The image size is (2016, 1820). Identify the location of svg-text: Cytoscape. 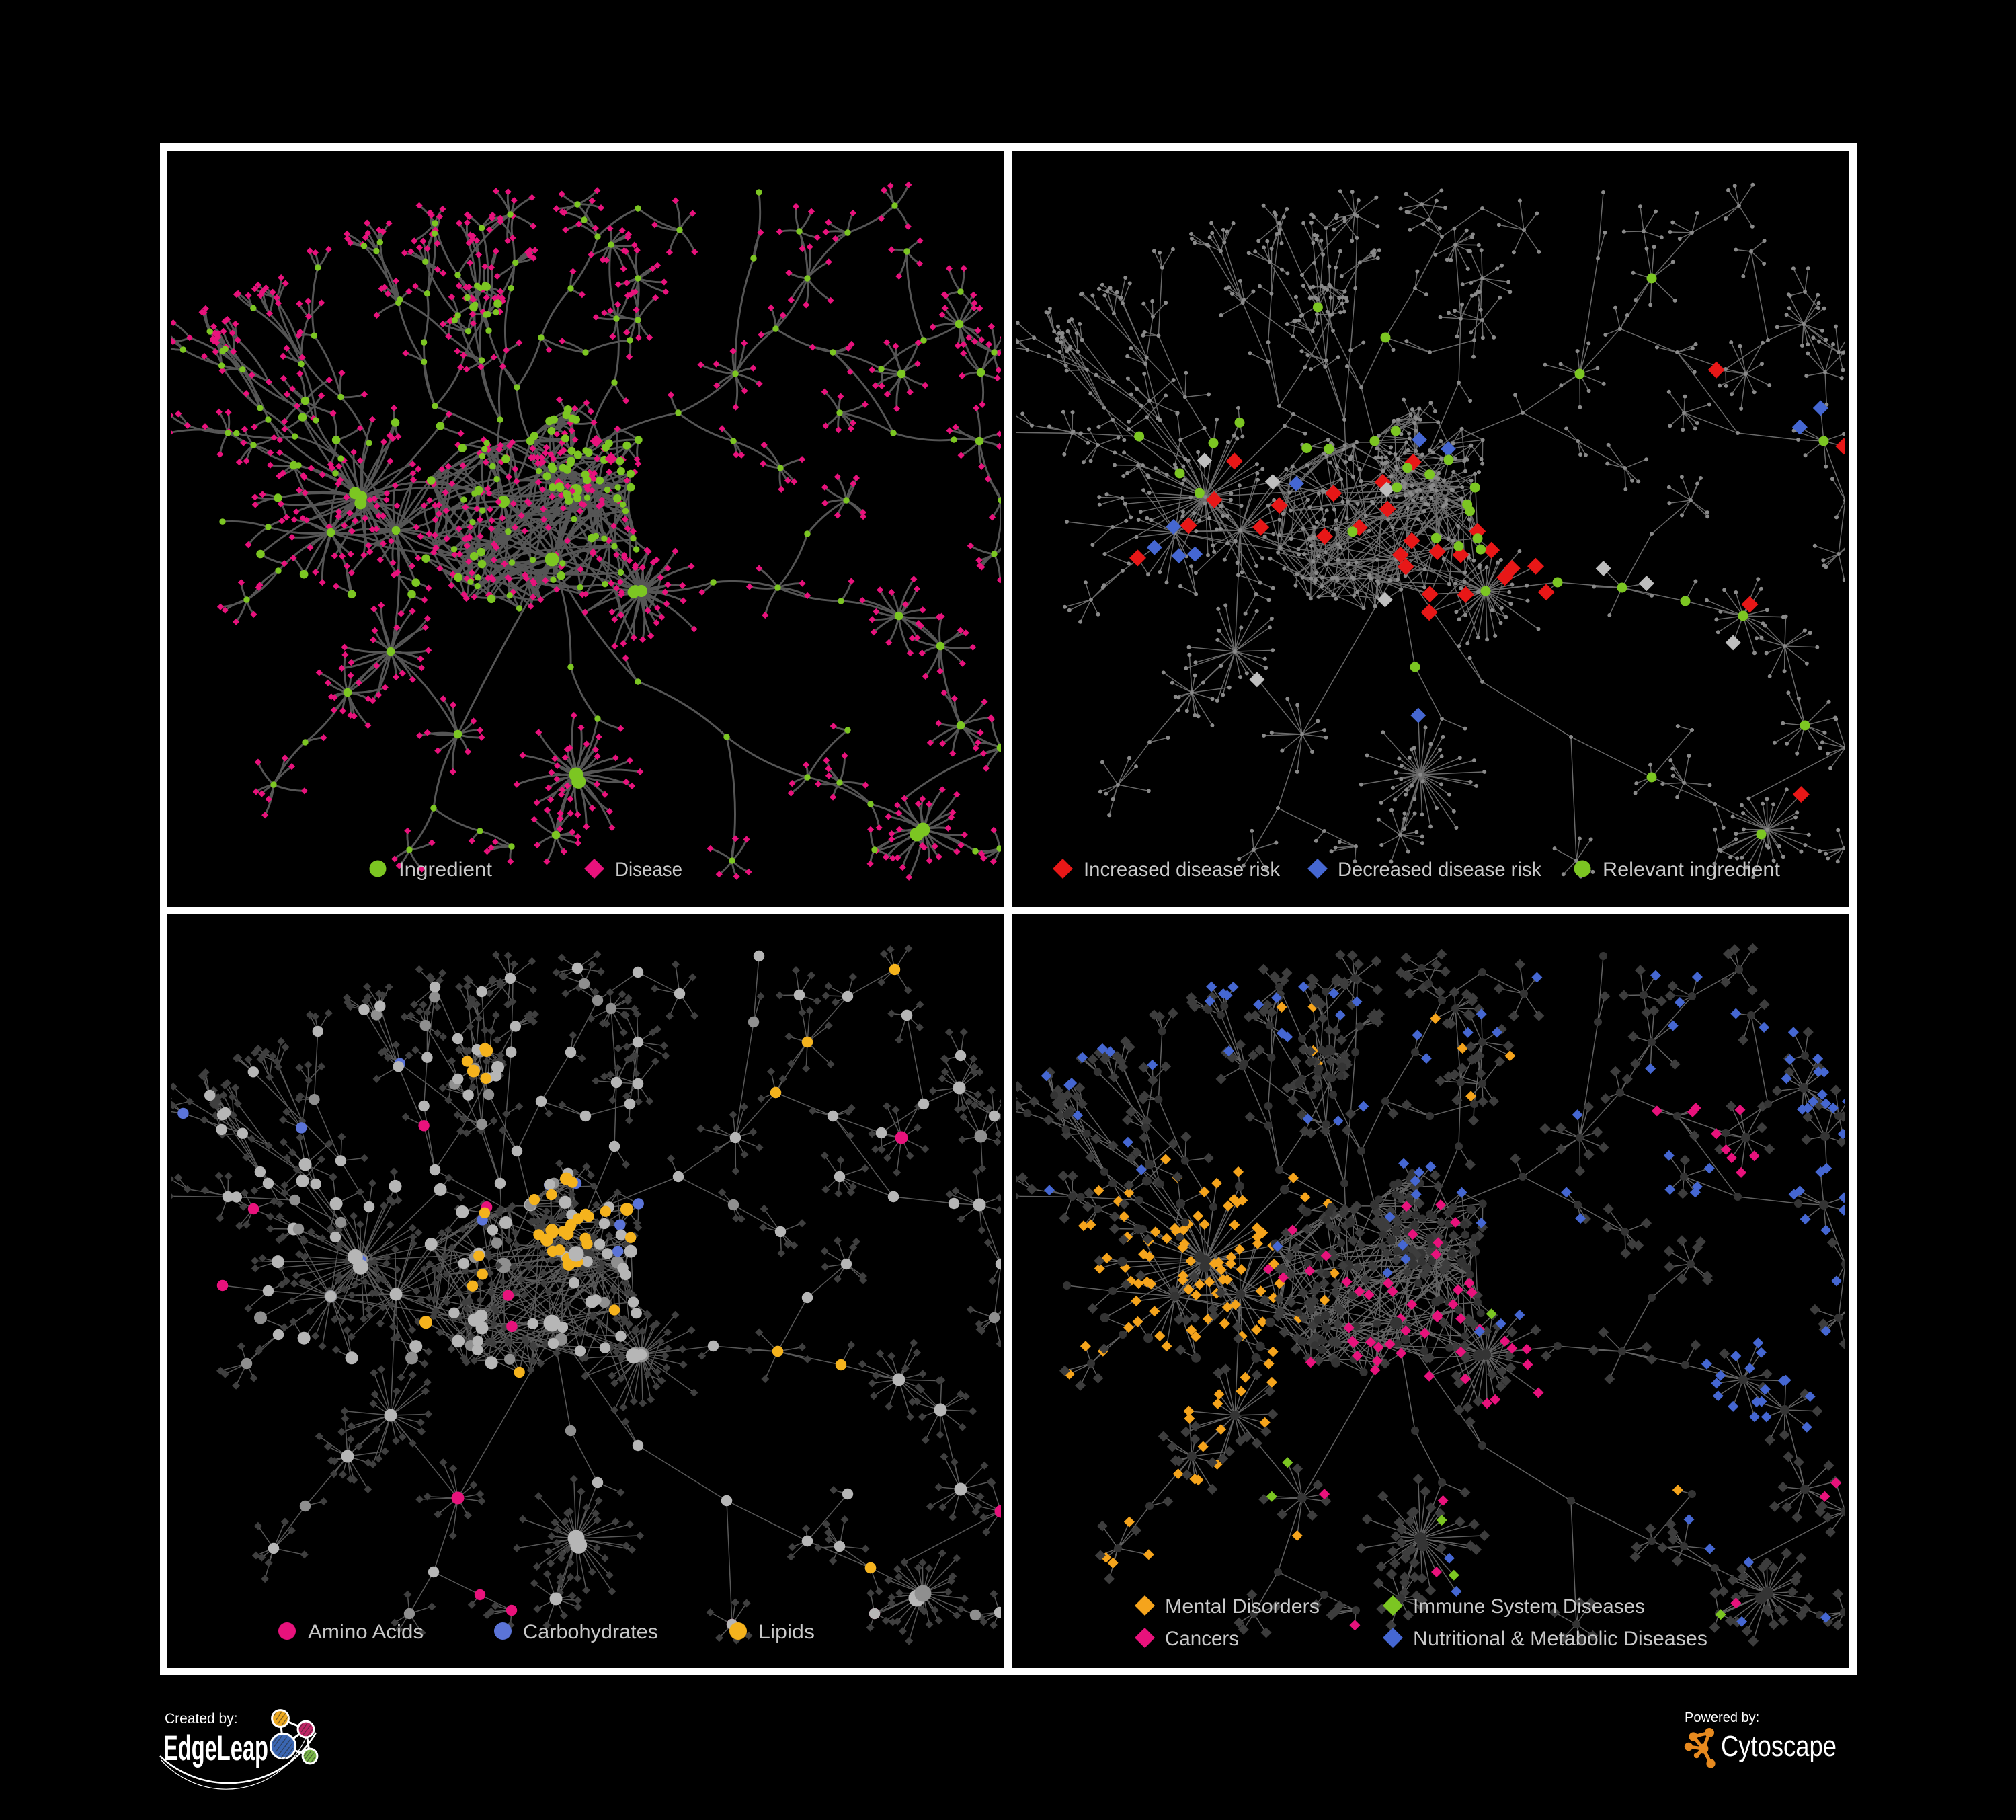
(1779, 1746).